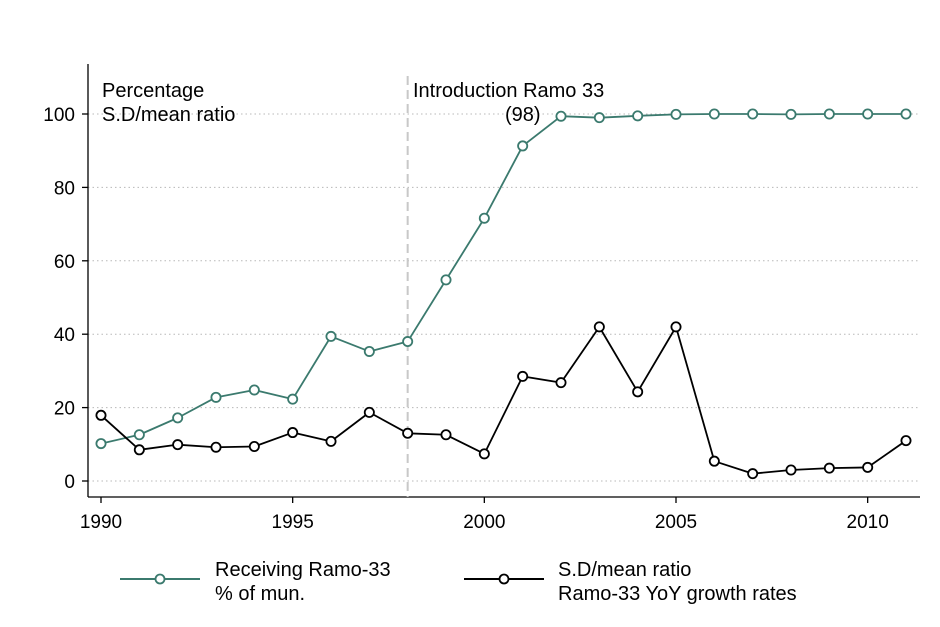 The height and width of the screenshot is (627, 940). Describe the element at coordinates (484, 522) in the screenshot. I see `x-tick-label-2000: 2000` at that location.